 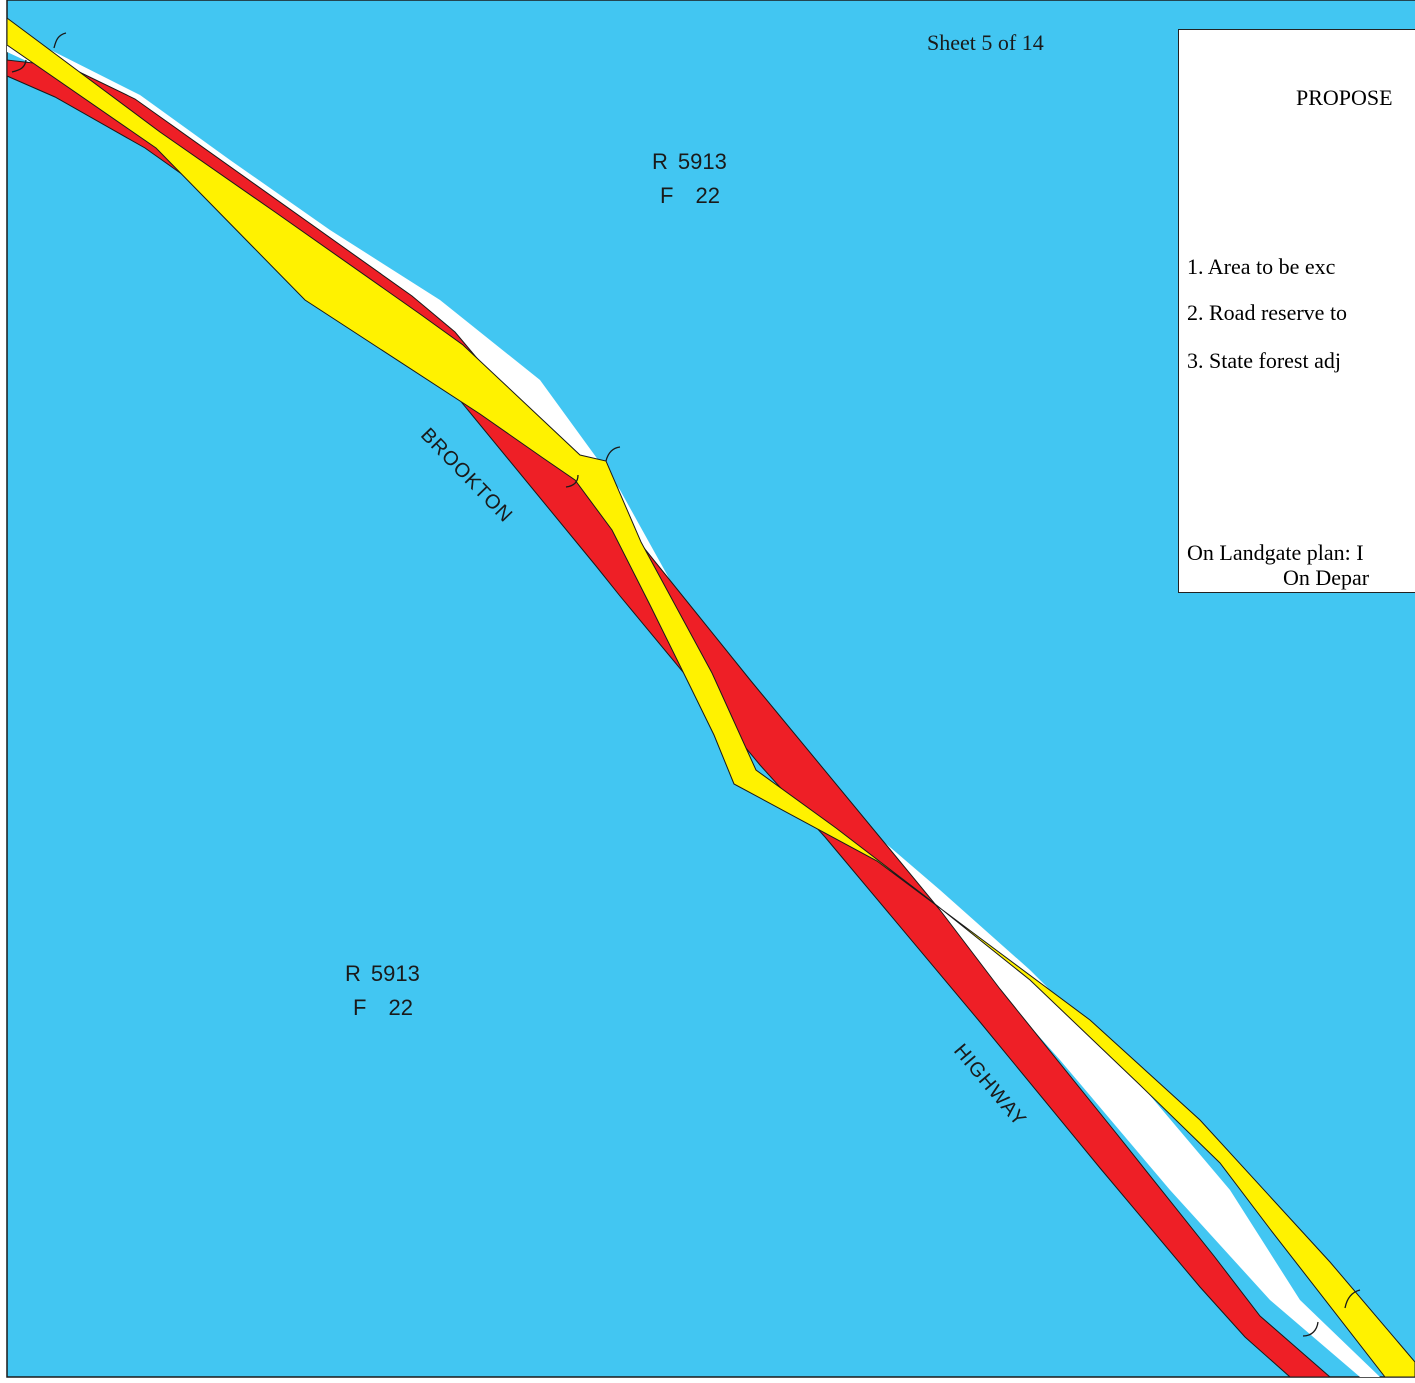 I want to click on legend-department-plan: On Depar, so click(x=1326, y=577).